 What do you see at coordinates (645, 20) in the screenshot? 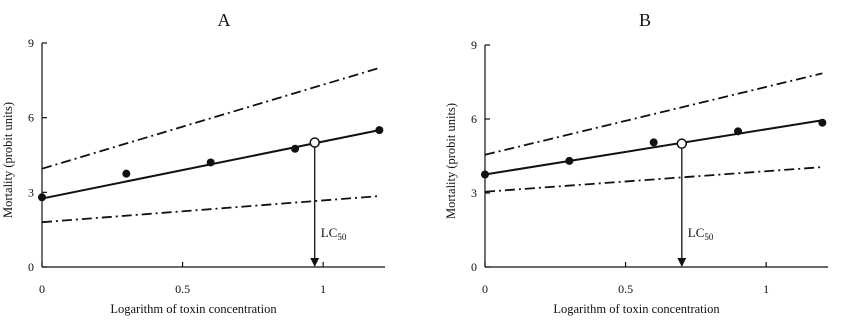
I see `chart-title: B` at bounding box center [645, 20].